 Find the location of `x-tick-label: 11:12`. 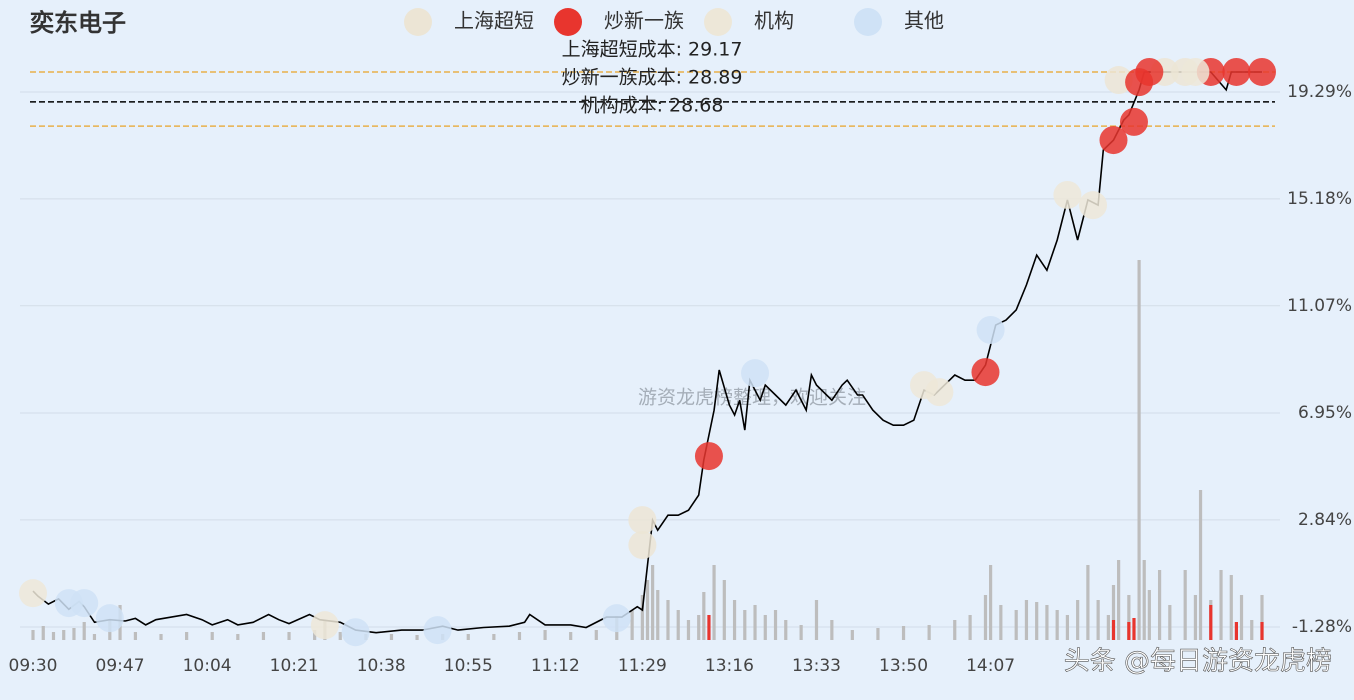

x-tick-label: 11:12 is located at coordinates (555, 666).